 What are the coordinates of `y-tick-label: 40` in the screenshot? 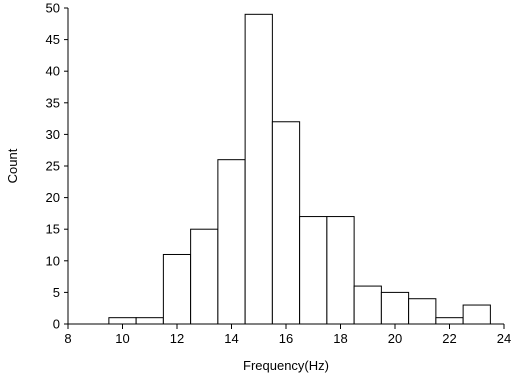 It's located at (53, 71).